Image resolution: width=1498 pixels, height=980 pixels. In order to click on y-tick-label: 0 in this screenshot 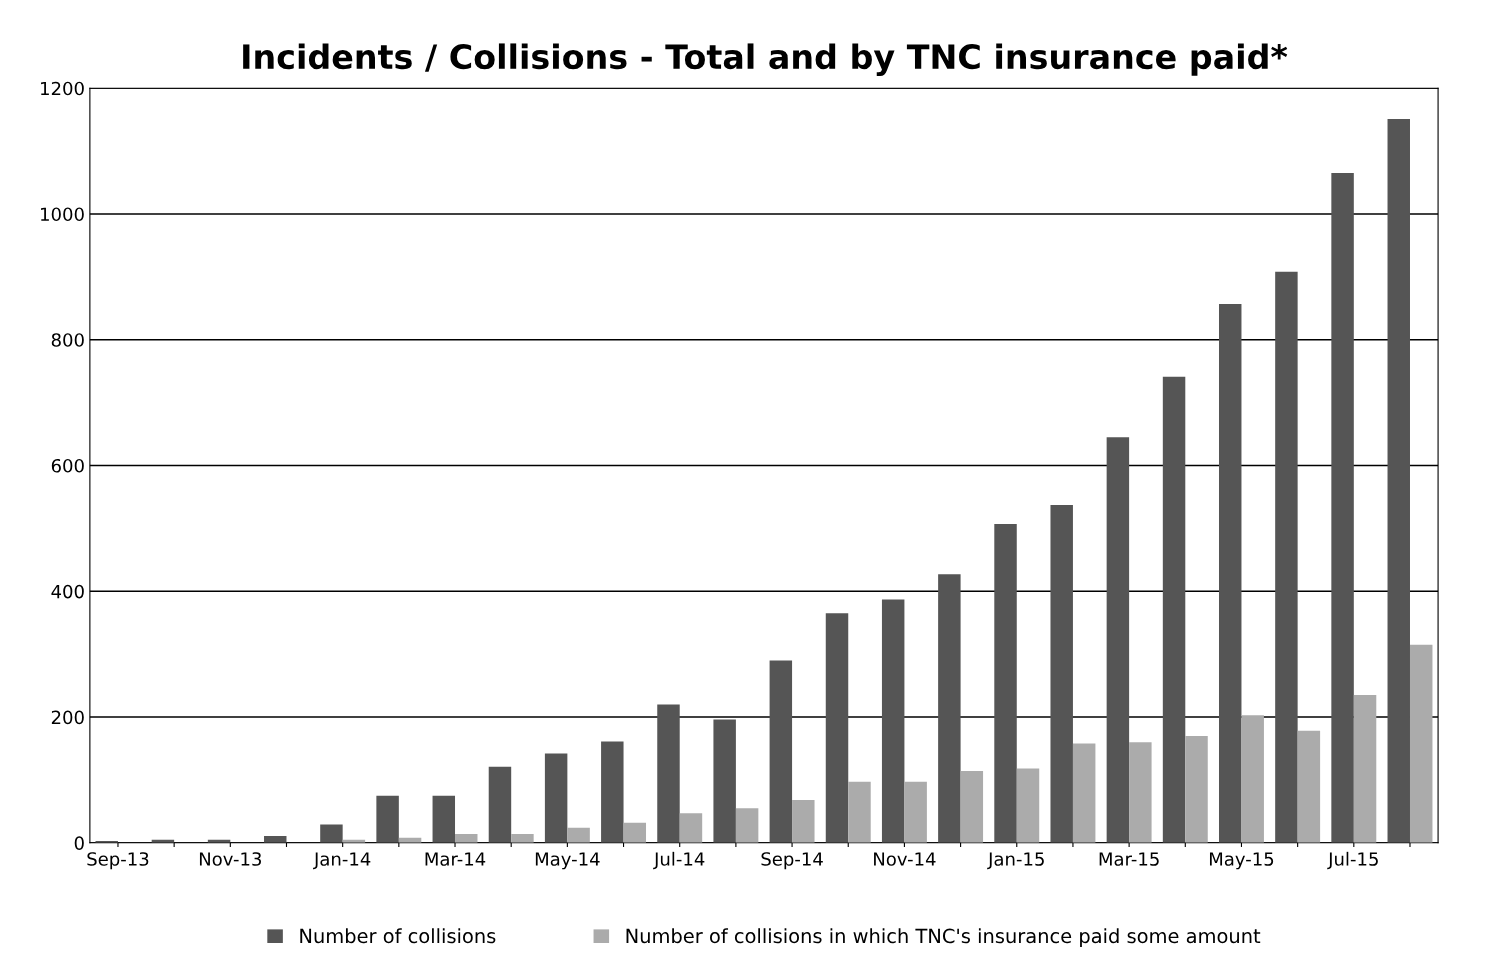, I will do `click(79, 843)`.